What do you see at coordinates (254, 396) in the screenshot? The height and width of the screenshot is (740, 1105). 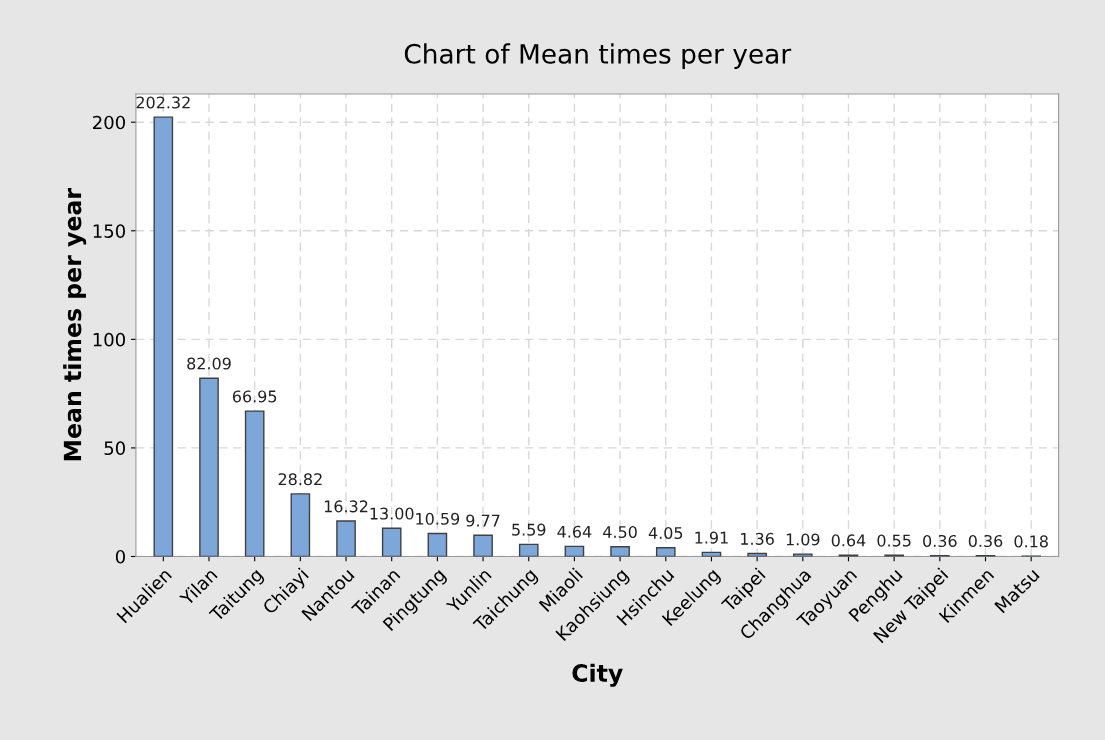 I see `data-label: 66.95` at bounding box center [254, 396].